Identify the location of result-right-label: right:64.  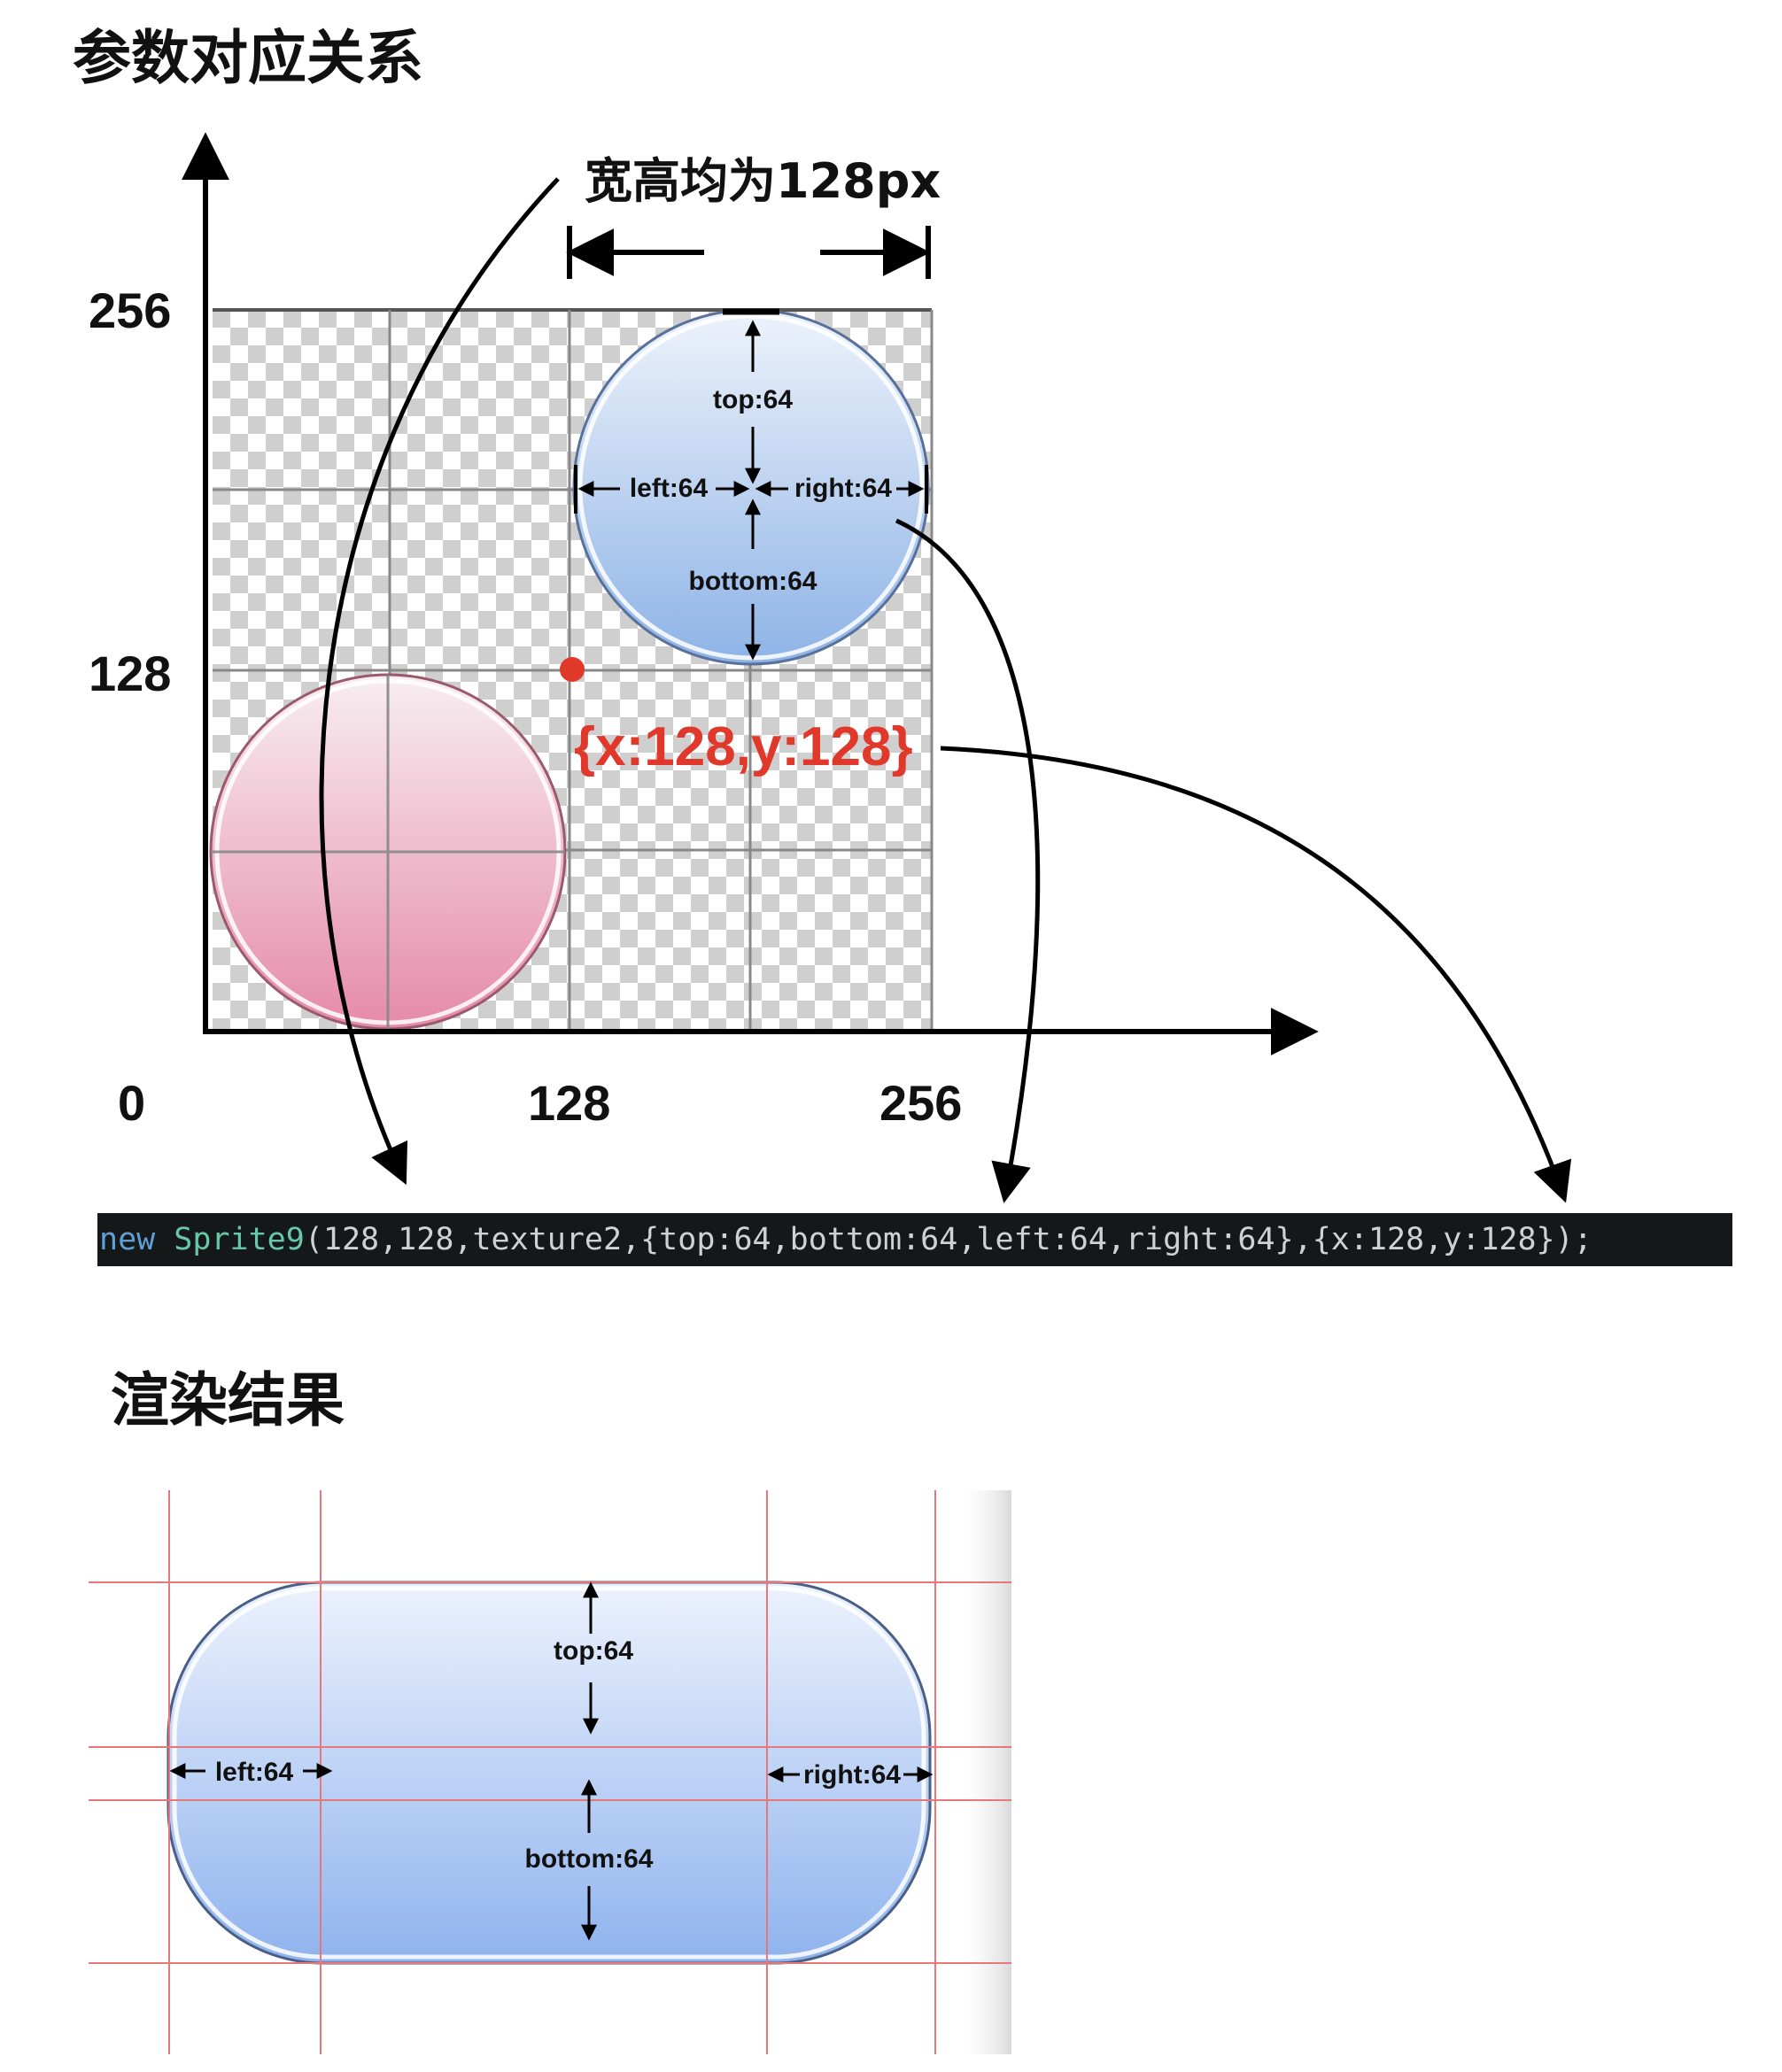
(851, 1775).